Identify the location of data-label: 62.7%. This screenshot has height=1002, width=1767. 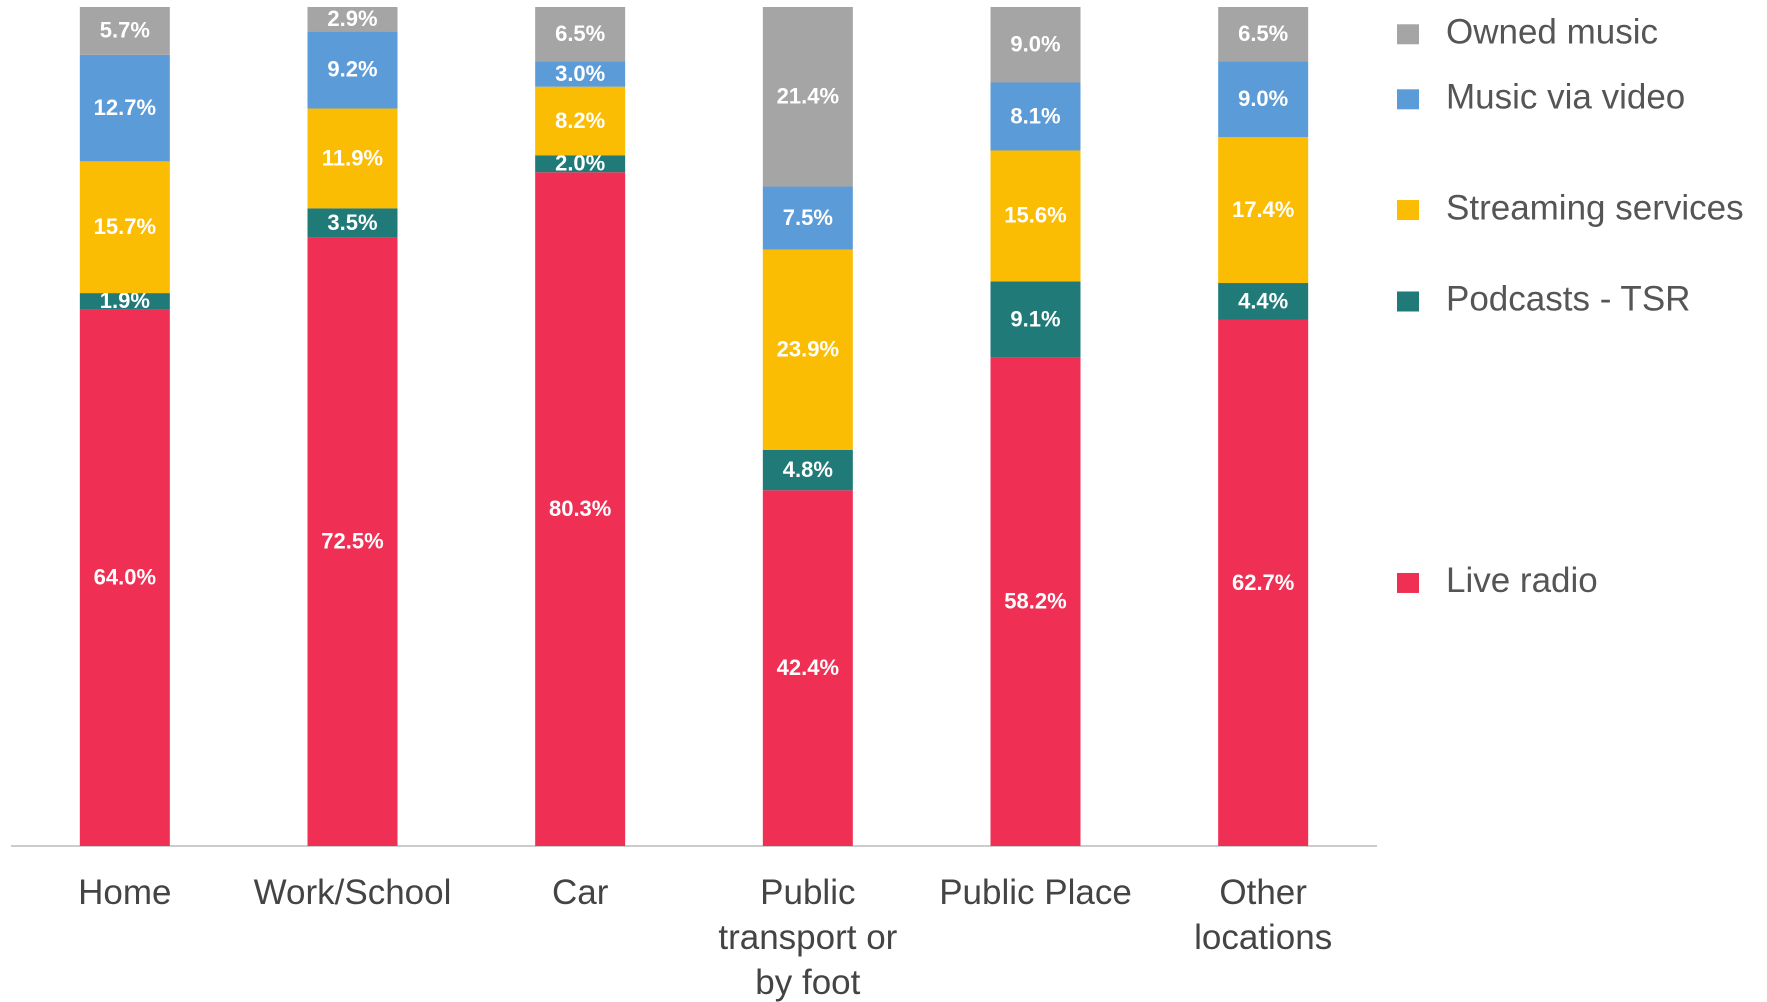
(1263, 582).